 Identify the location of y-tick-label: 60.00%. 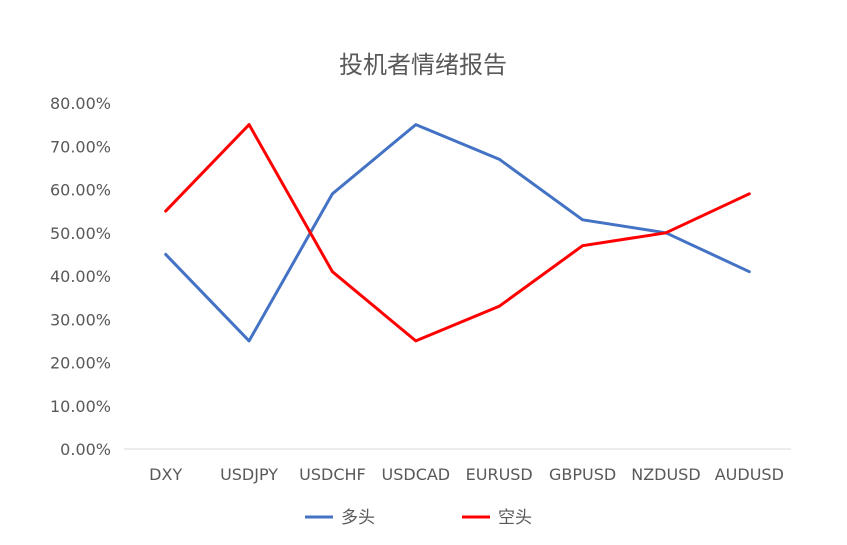
(80, 190).